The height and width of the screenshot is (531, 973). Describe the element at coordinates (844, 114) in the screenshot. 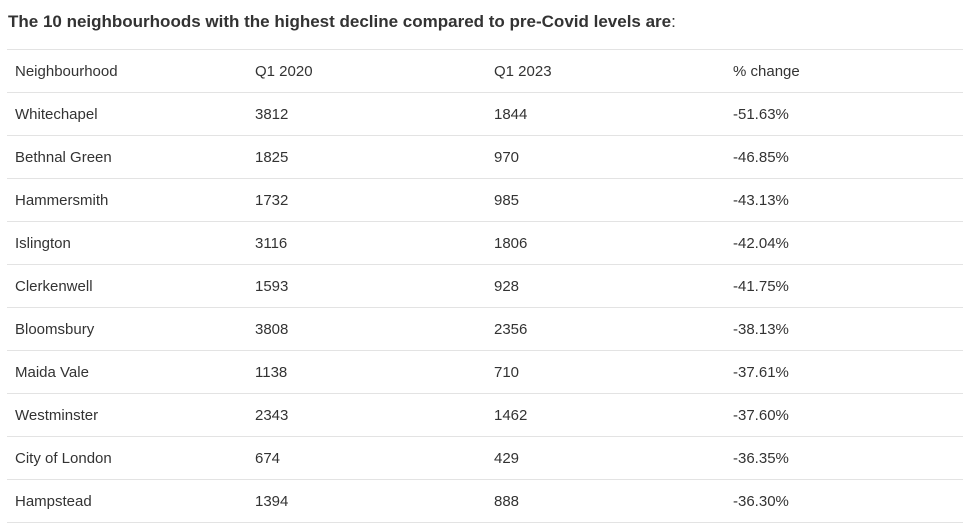

I see `cell-percent-change: -51.63%` at that location.